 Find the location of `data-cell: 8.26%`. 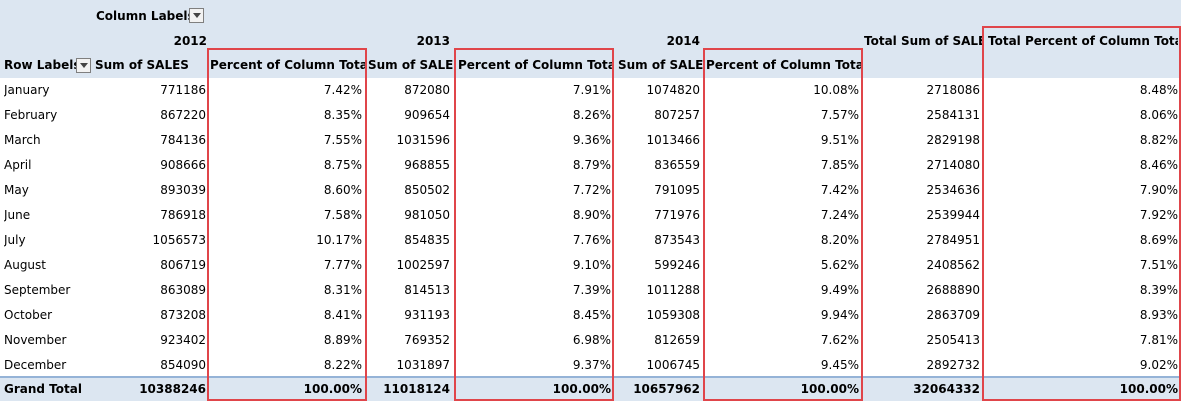

data-cell: 8.26% is located at coordinates (591, 115).